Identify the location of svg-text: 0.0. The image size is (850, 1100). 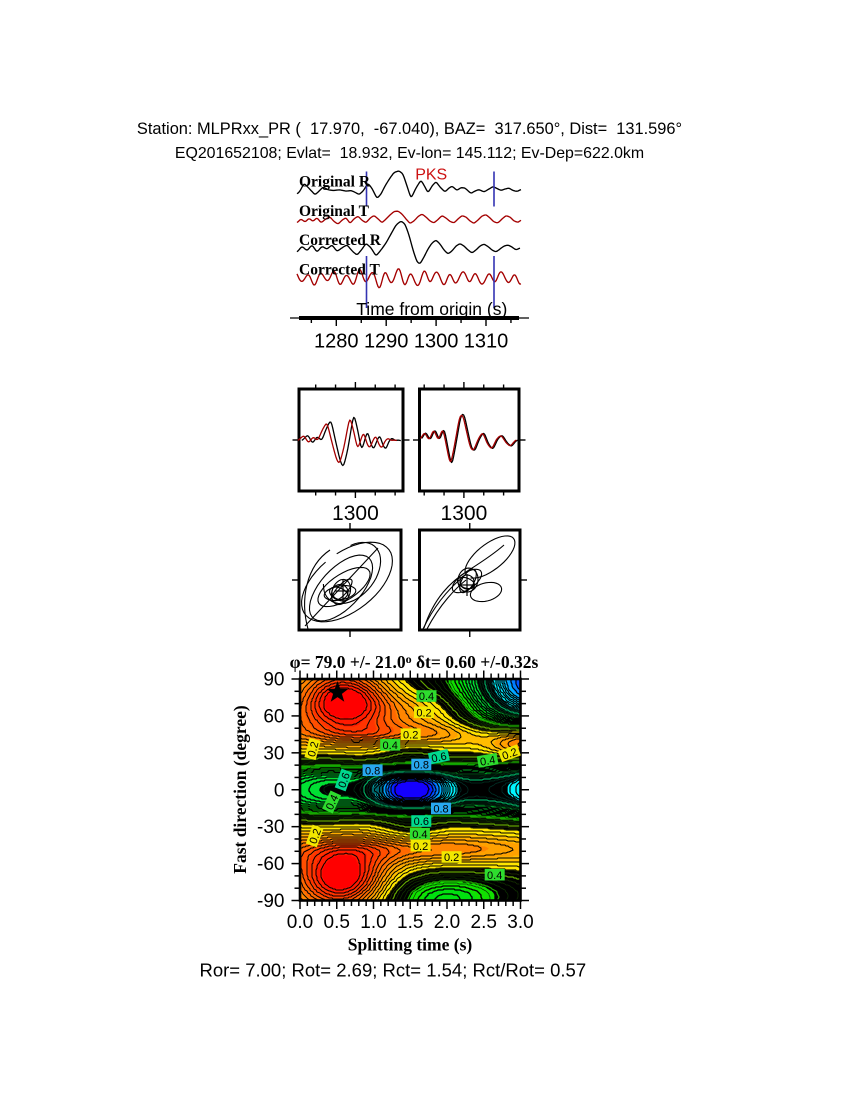
(300, 922).